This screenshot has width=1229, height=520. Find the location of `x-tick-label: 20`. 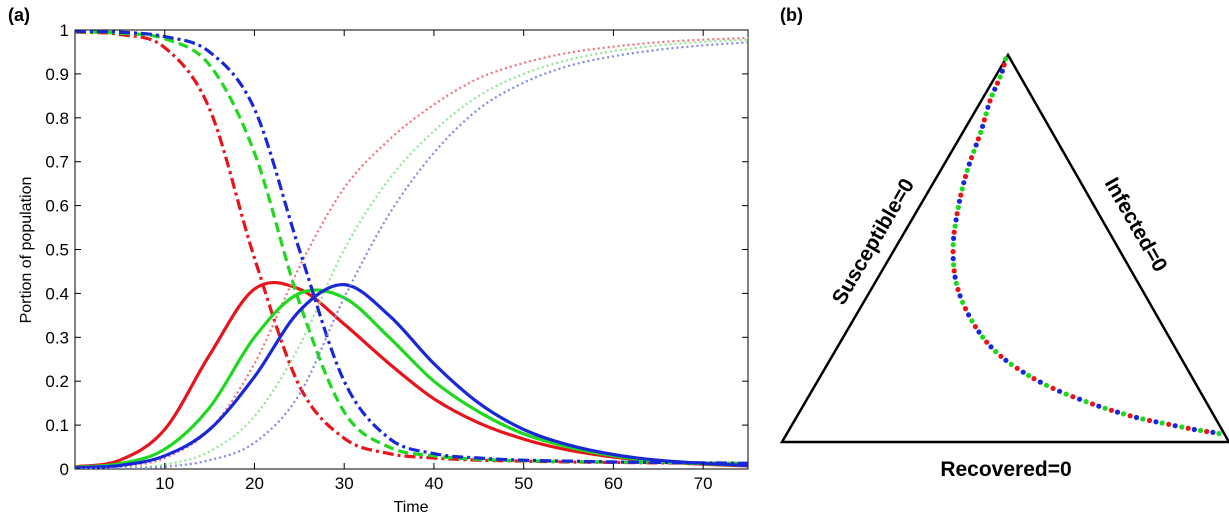

x-tick-label: 20 is located at coordinates (254, 483).